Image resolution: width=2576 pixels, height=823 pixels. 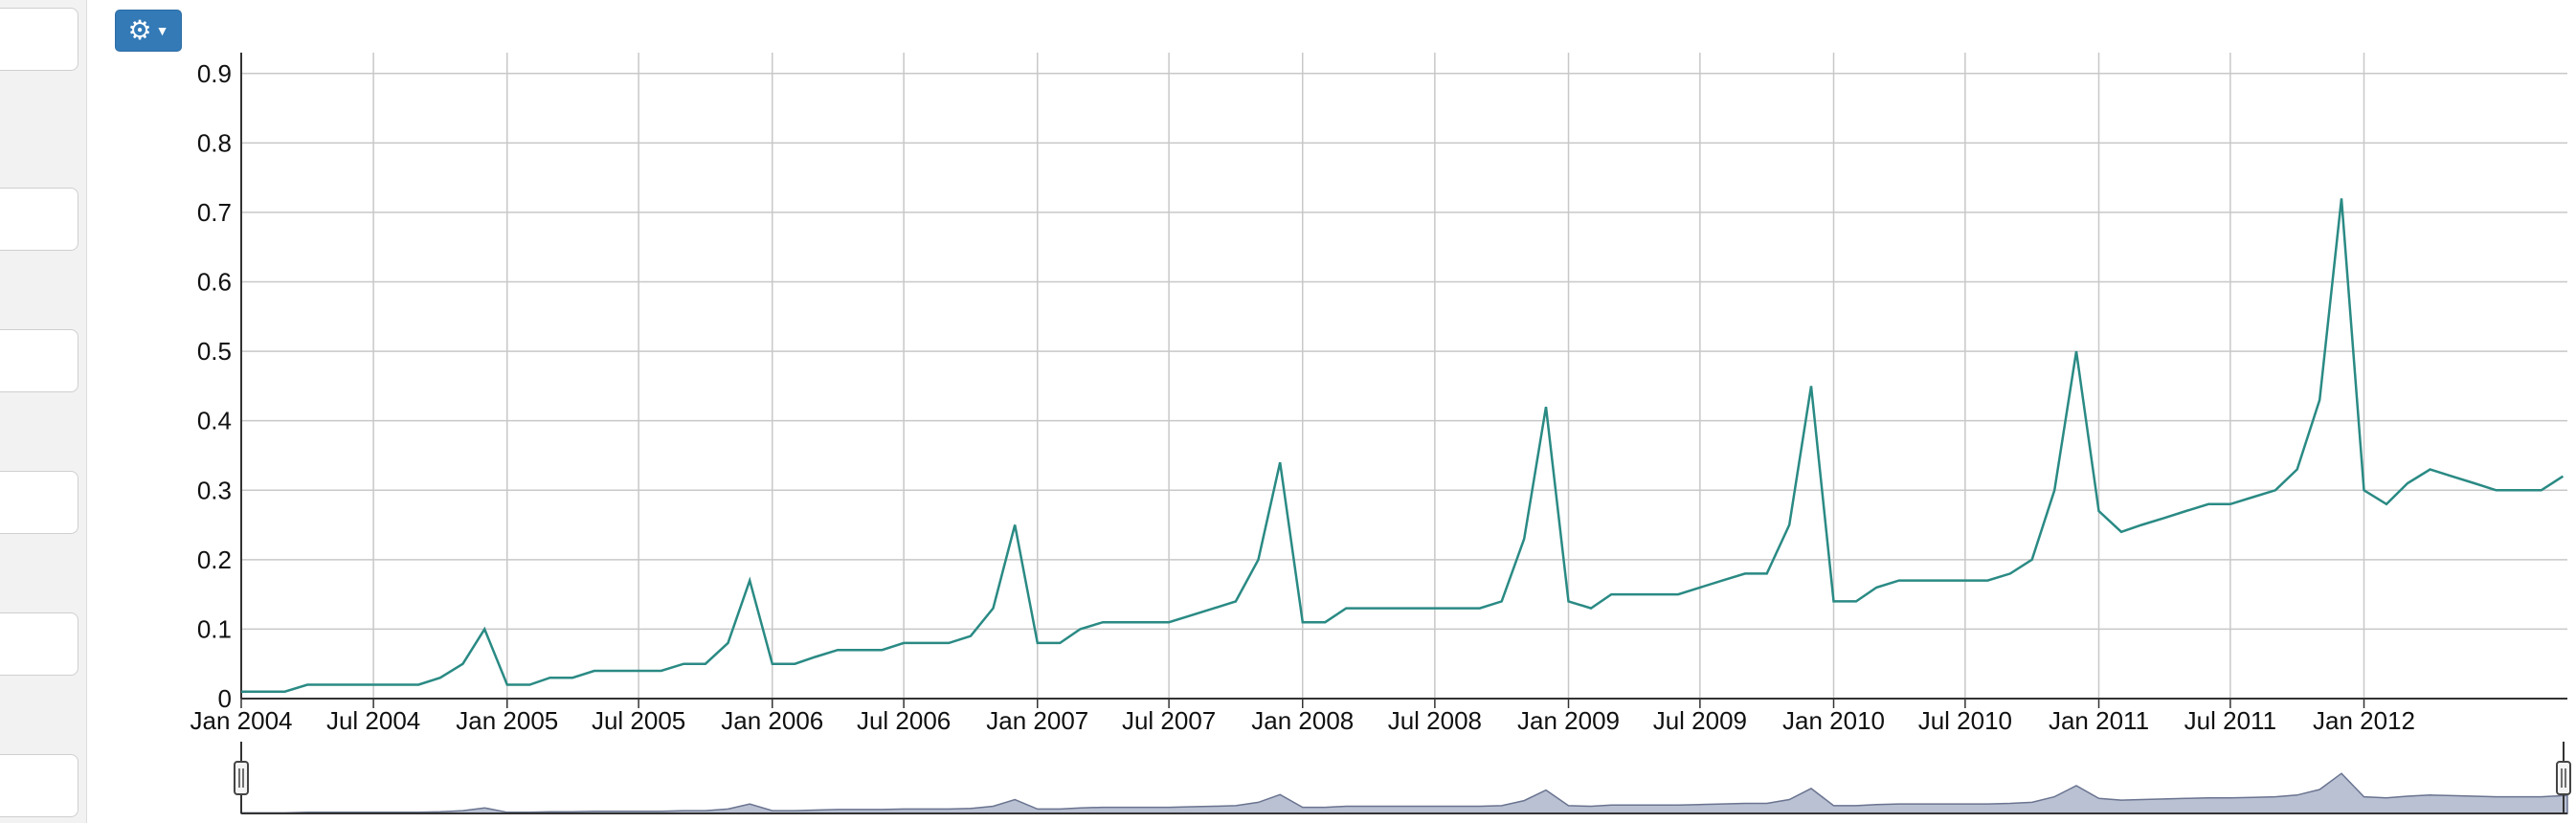 I want to click on y-tick-label: 0, so click(x=225, y=698).